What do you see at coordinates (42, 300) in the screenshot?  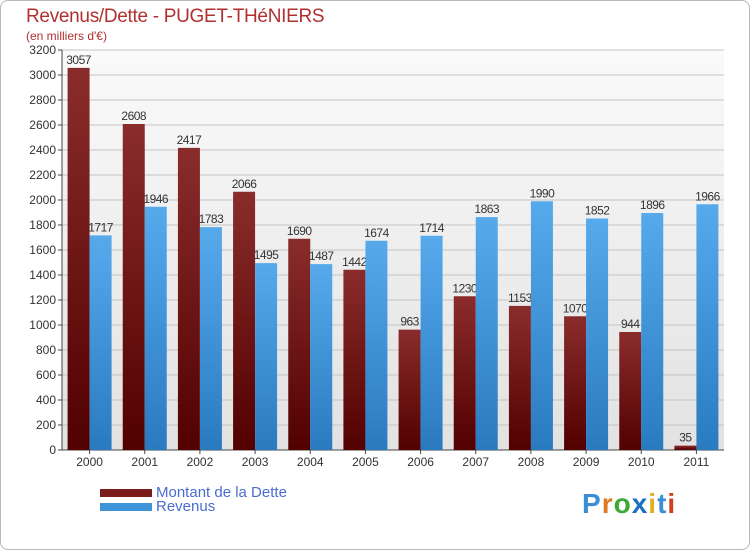 I see `y-tick-label: 1200` at bounding box center [42, 300].